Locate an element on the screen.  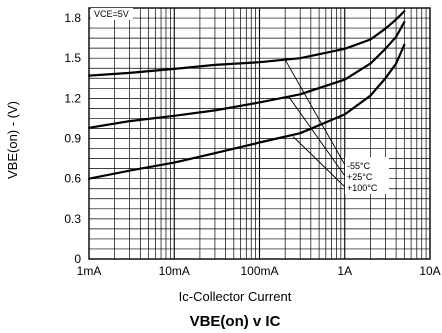
legend-label: +100°C is located at coordinates (362, 188).